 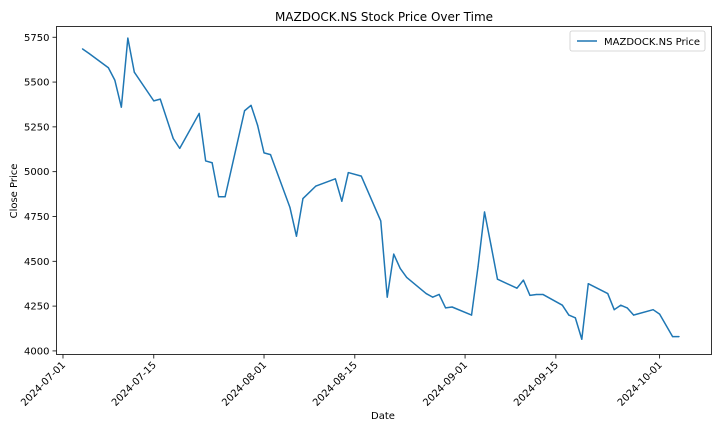 What do you see at coordinates (384, 17) in the screenshot?
I see `chart-title: MAZDOCK.NS Stock Price Over Time` at bounding box center [384, 17].